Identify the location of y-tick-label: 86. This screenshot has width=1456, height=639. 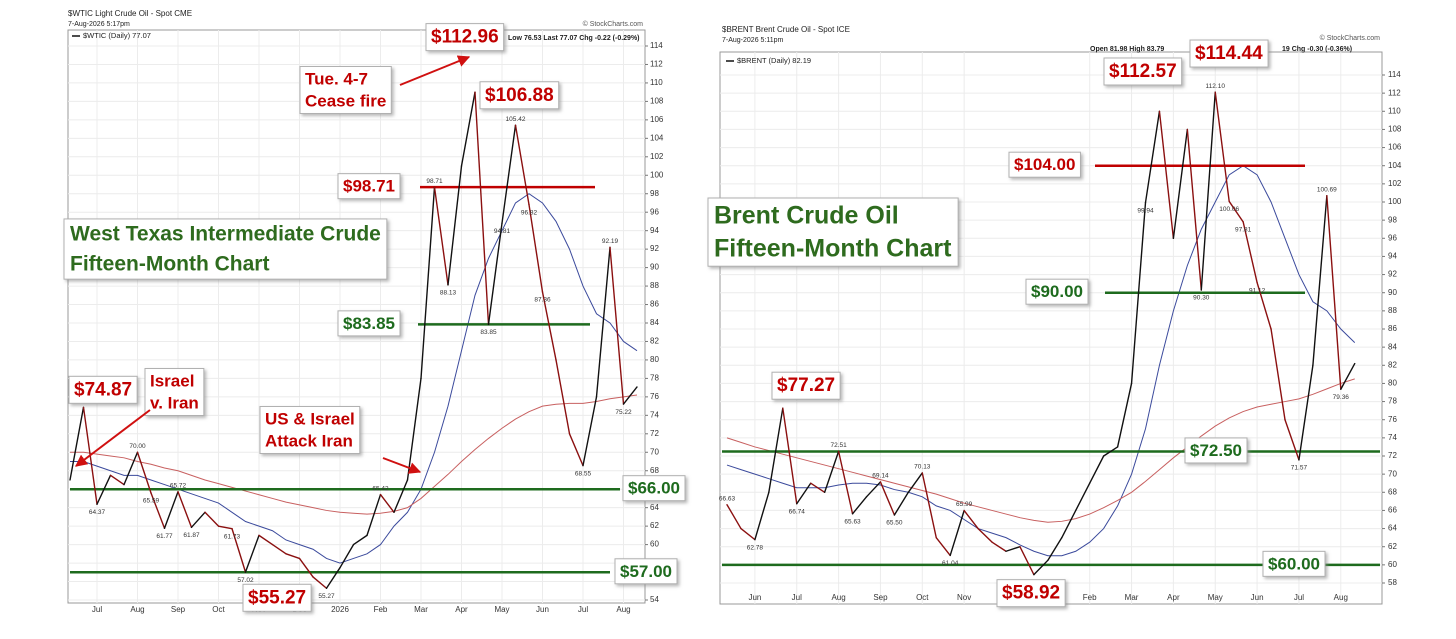
(1392, 328).